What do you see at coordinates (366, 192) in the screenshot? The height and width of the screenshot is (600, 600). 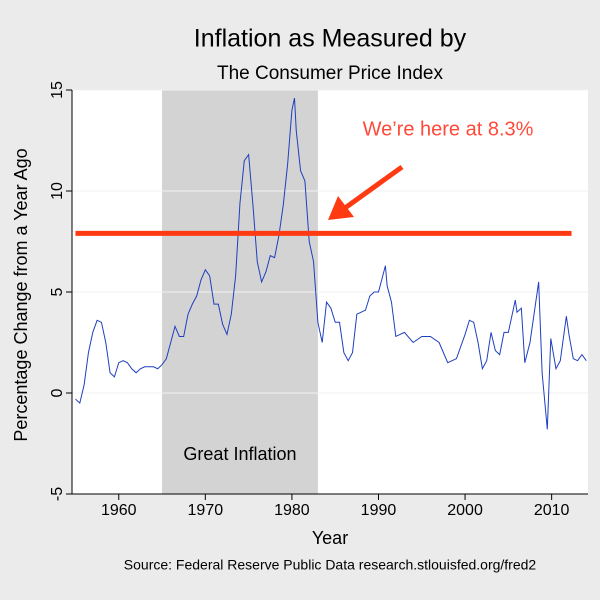 I see `annotation-arrow` at bounding box center [366, 192].